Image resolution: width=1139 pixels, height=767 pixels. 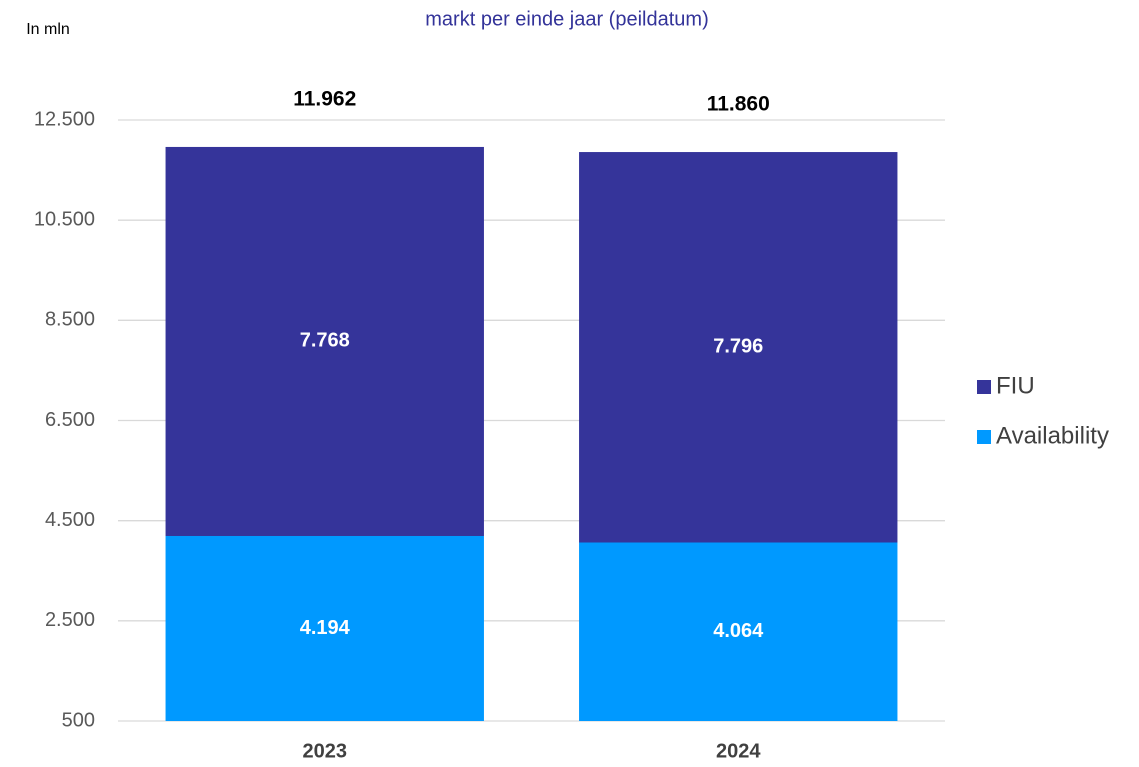 I want to click on chart-title: markt per einde jaar (peildatum), so click(x=566, y=19).